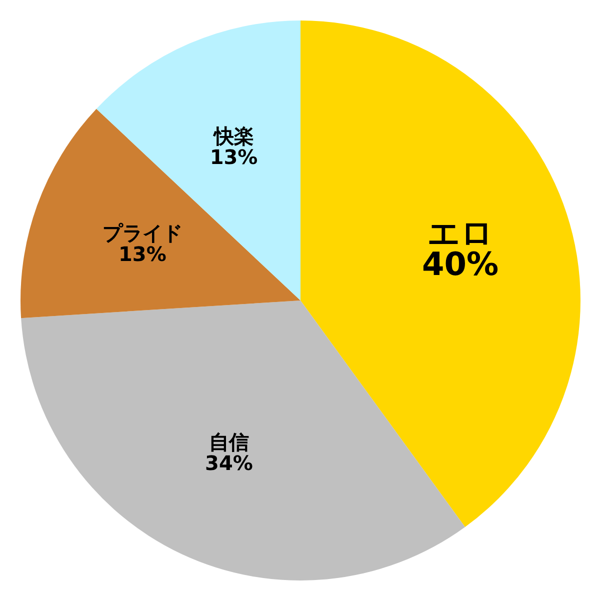  Describe the element at coordinates (233, 136) in the screenshot. I see `slice-label: 快楽` at that location.